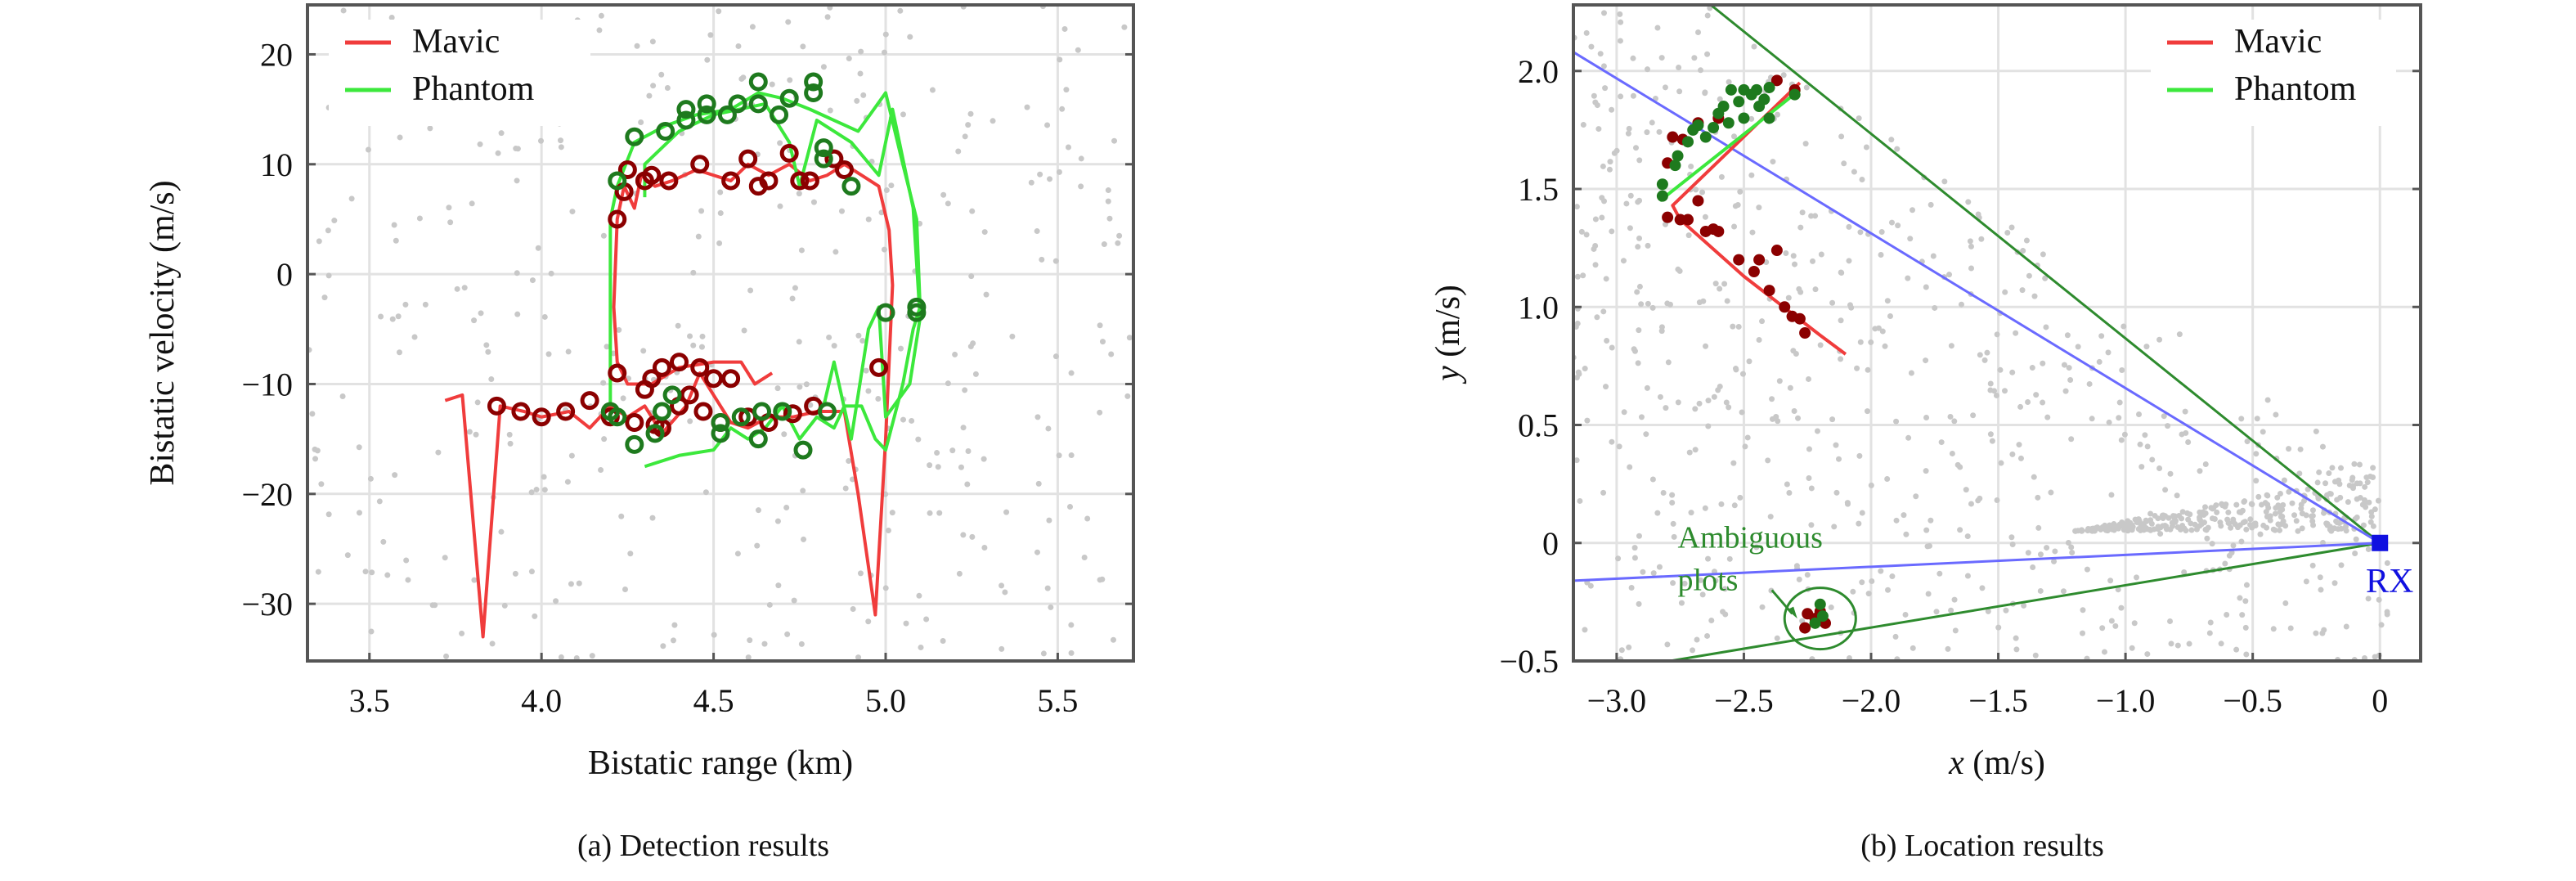 The width and height of the screenshot is (2576, 881). Describe the element at coordinates (2252, 701) in the screenshot. I see `x-tick-label: −0.5` at that location.